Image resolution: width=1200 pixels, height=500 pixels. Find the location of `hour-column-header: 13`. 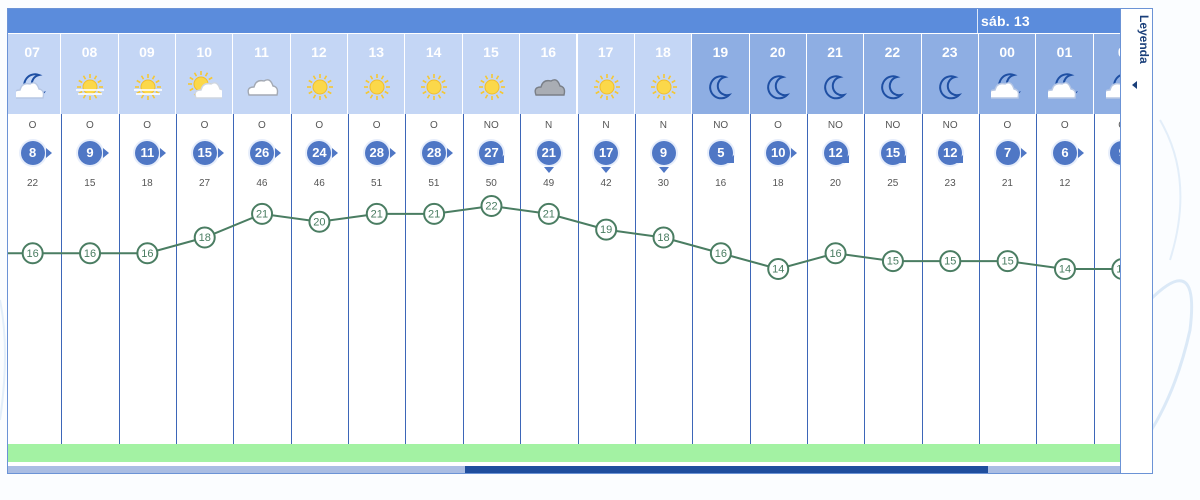

hour-column-header: 13 is located at coordinates (377, 74).